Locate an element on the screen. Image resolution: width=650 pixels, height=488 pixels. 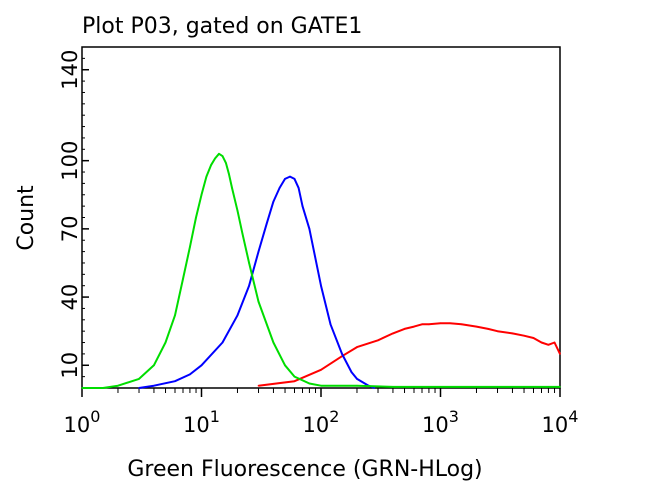
x-tick-exponent: 1 is located at coordinates (215, 416).